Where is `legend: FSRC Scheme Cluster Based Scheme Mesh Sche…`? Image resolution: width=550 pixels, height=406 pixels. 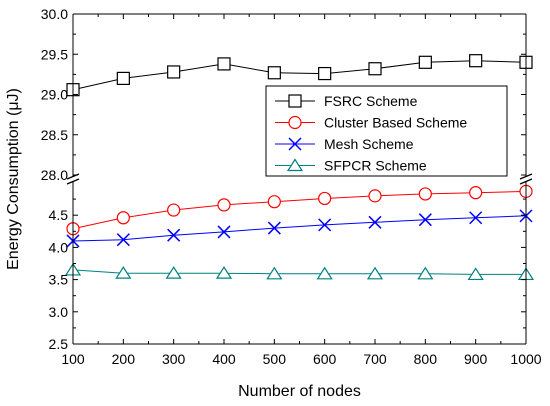
legend: FSRC Scheme Cluster Based Scheme Mesh Sche… is located at coordinates (386, 131).